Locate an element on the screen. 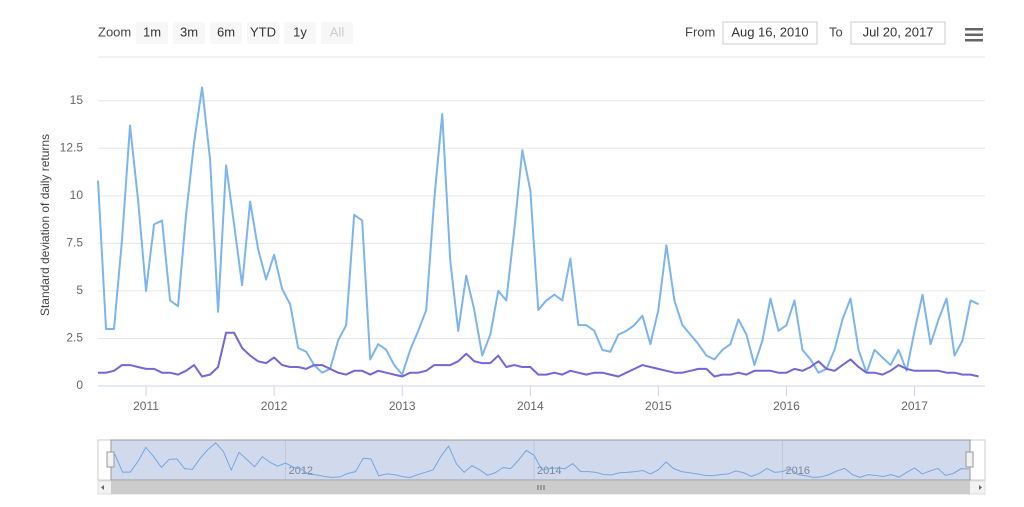  from-label: From is located at coordinates (700, 31).